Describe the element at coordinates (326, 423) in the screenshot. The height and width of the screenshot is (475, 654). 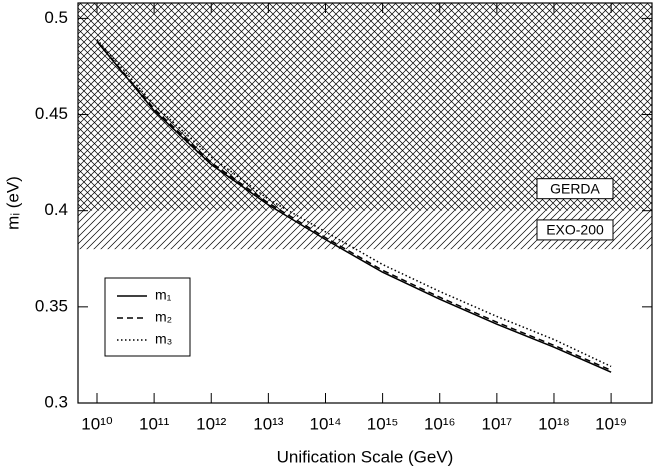
I see `x-tick-label: 10¹⁴` at that location.